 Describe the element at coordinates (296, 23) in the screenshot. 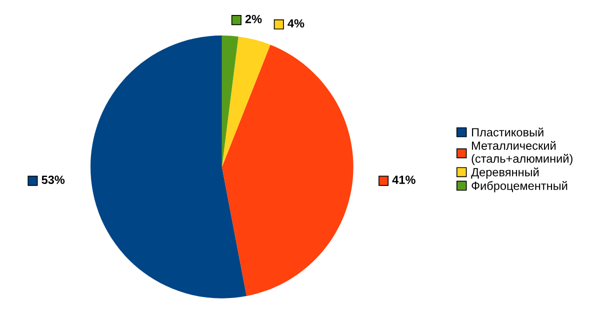

I see `data-label: 4%` at that location.